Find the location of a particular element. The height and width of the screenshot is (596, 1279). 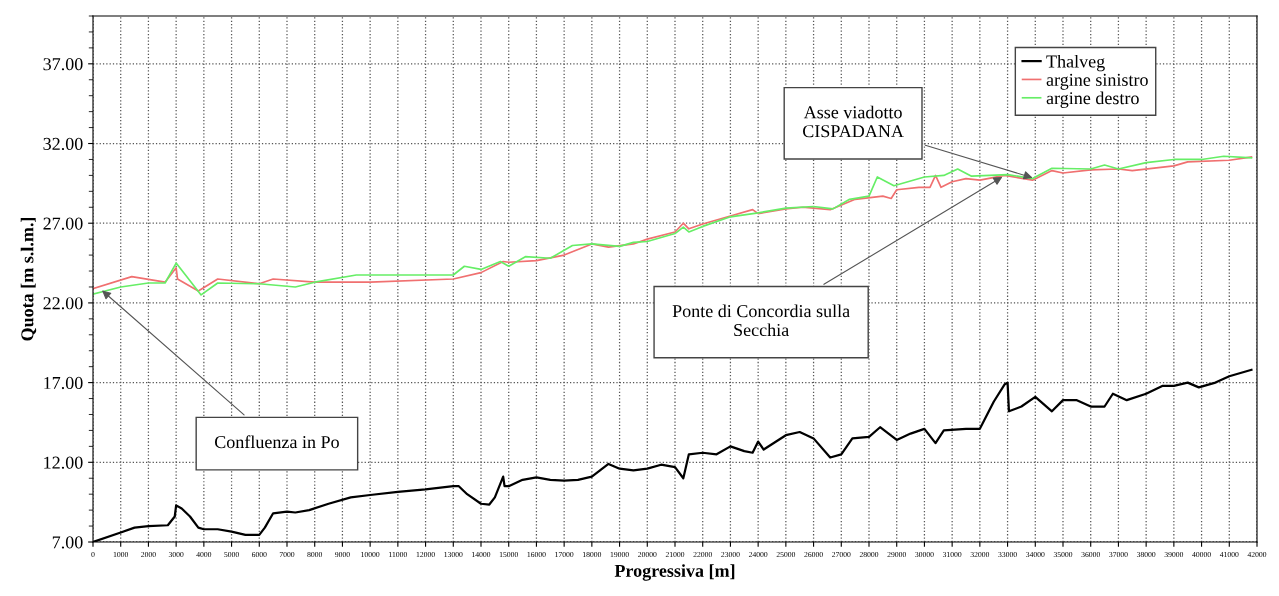

y-tick-label: 37.00 is located at coordinates (63, 64).